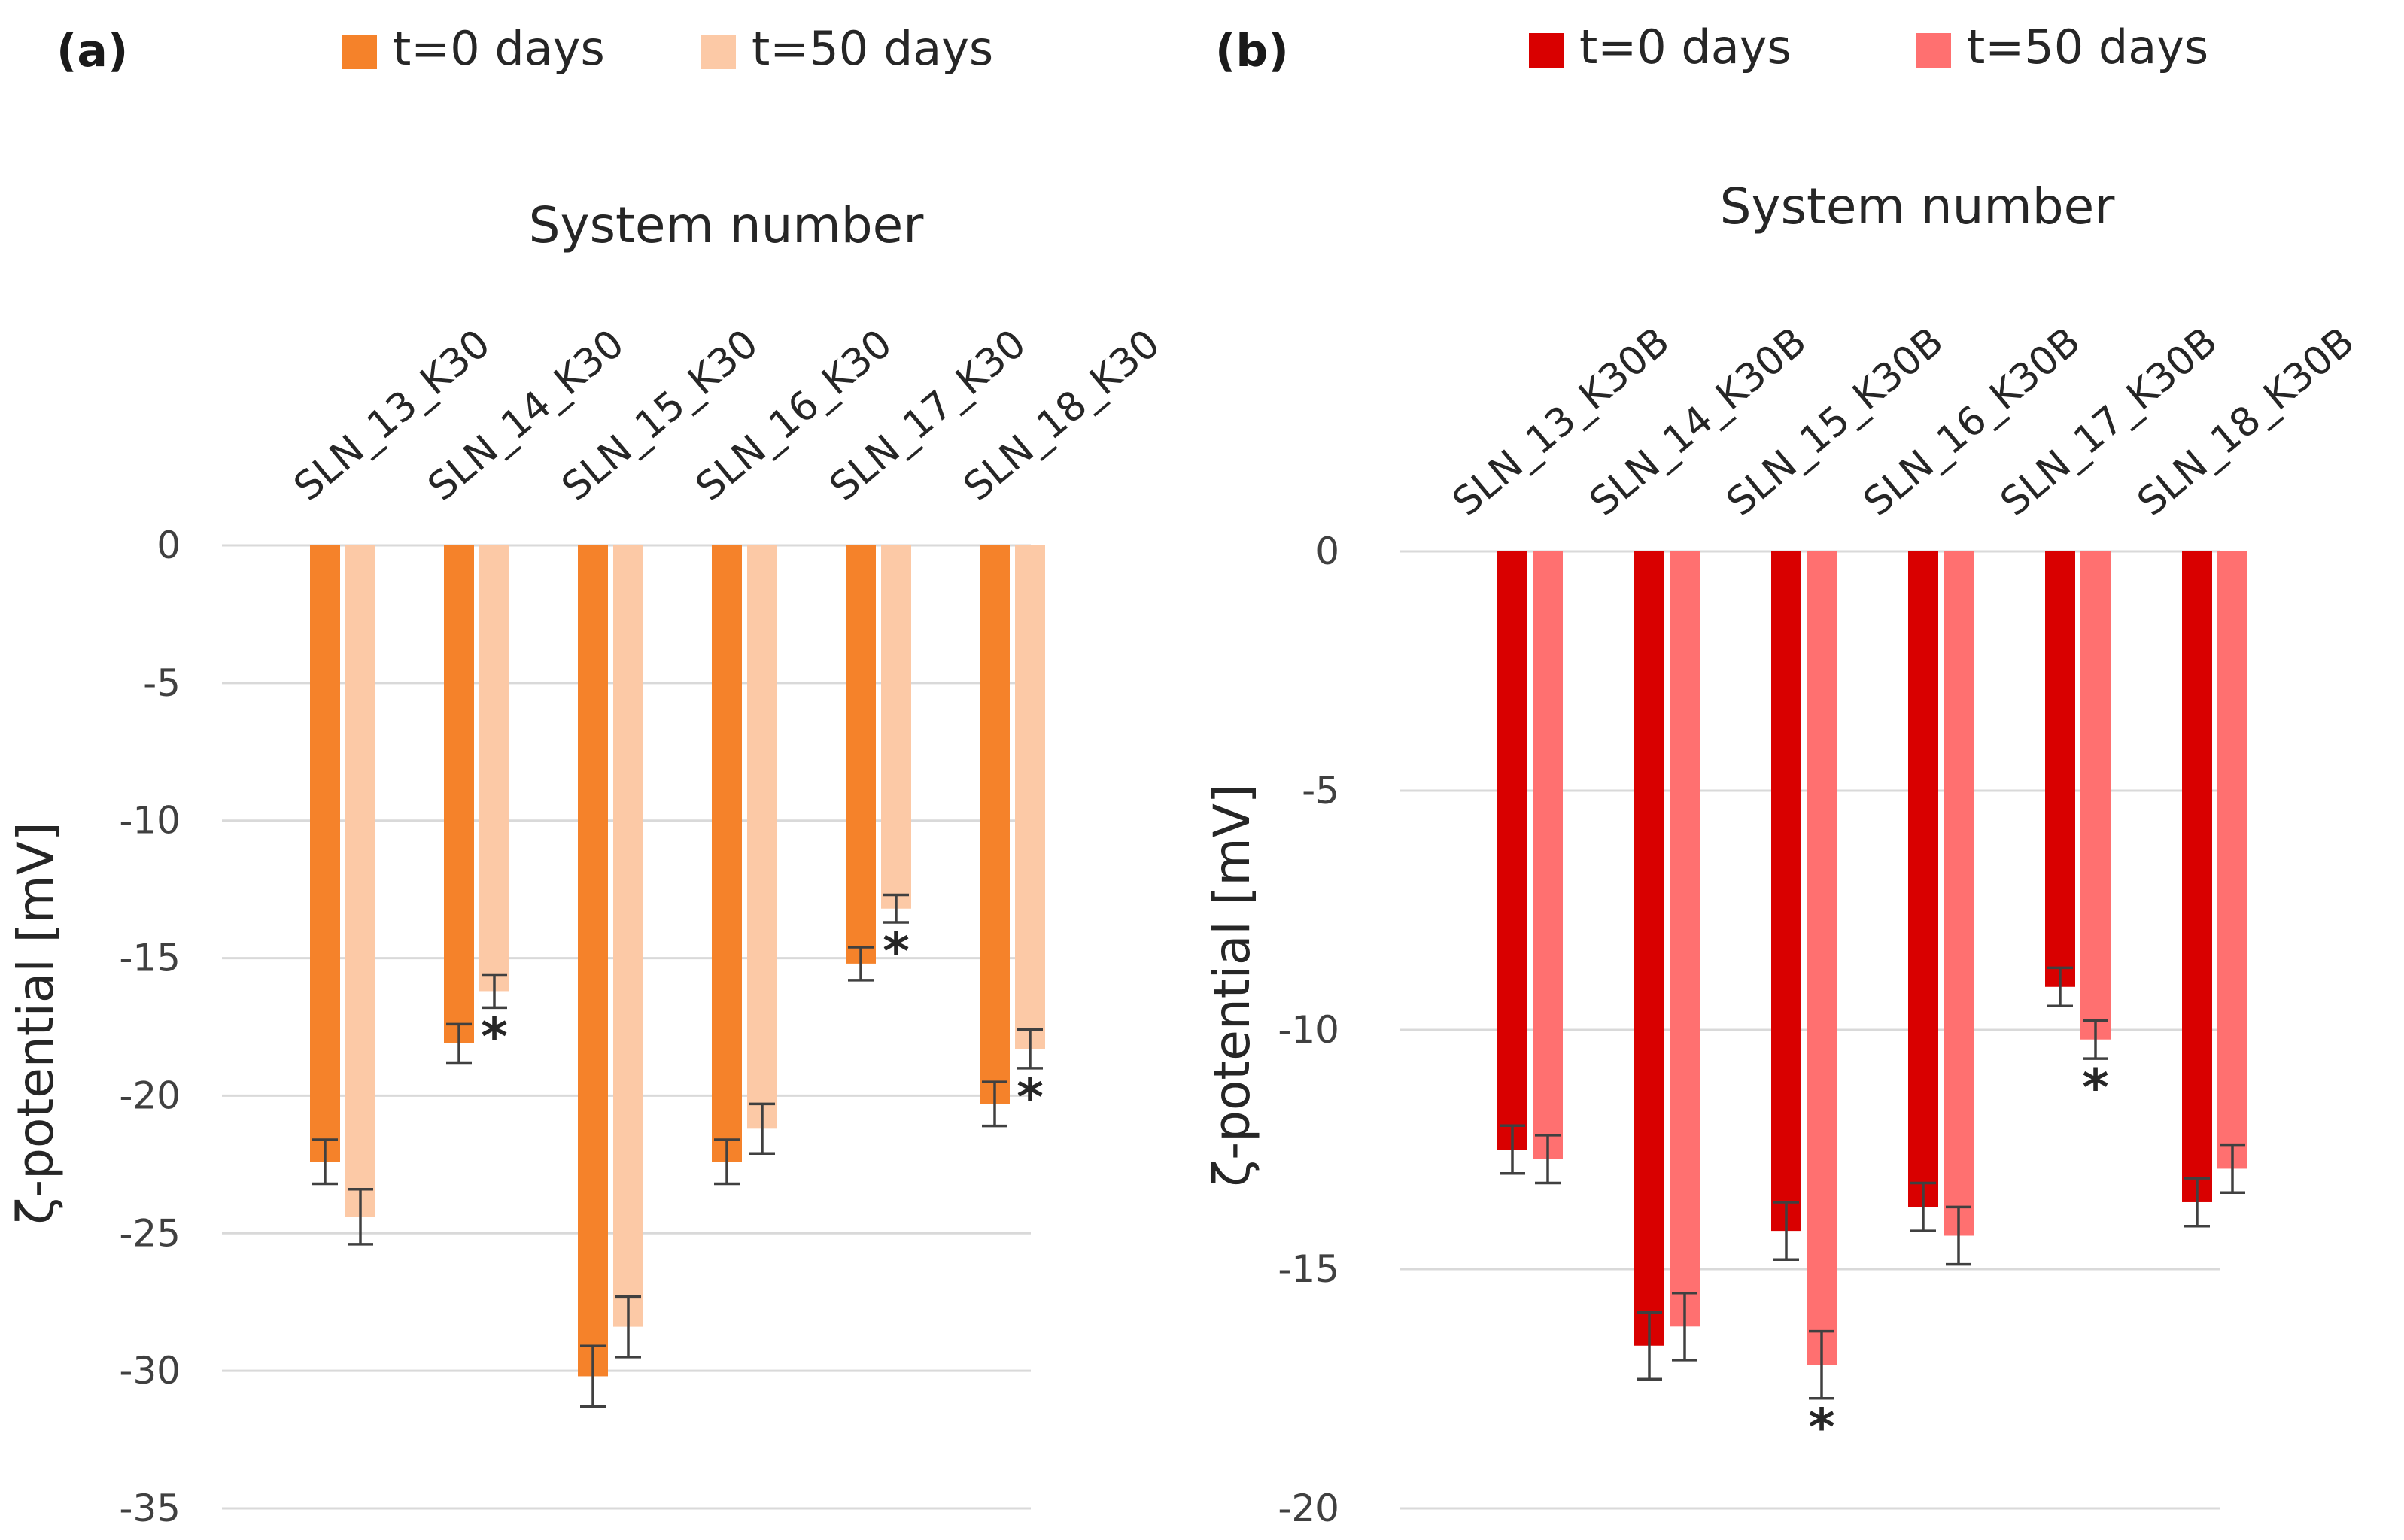 This screenshot has width=2404, height=1540. What do you see at coordinates (150, 1371) in the screenshot?
I see `y-tick-label: -30` at bounding box center [150, 1371].